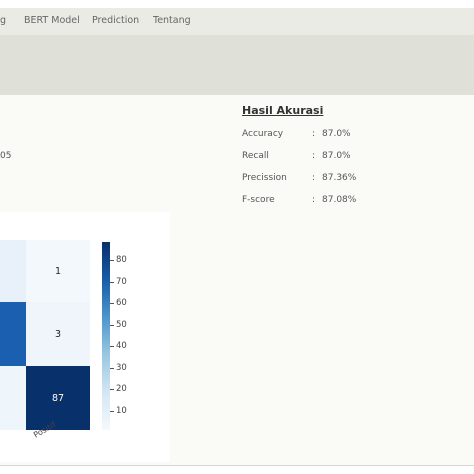 This screenshot has width=474, height=474. Describe the element at coordinates (121, 282) in the screenshot. I see `colorbar-label-70: 70` at that location.